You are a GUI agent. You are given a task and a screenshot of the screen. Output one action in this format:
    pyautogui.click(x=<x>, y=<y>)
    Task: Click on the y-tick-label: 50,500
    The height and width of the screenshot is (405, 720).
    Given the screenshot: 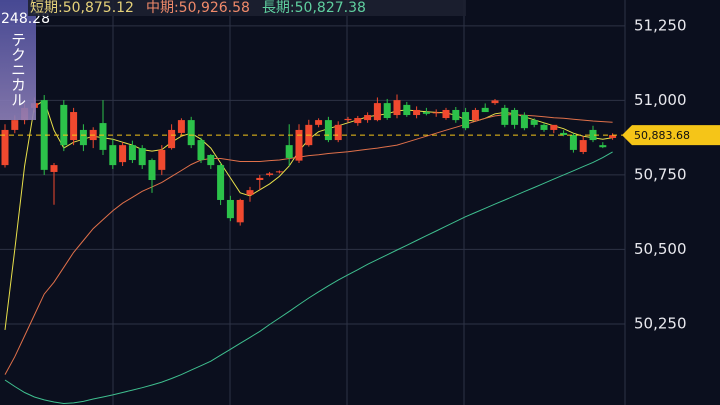 What is the action you would take?
    pyautogui.click(x=660, y=249)
    